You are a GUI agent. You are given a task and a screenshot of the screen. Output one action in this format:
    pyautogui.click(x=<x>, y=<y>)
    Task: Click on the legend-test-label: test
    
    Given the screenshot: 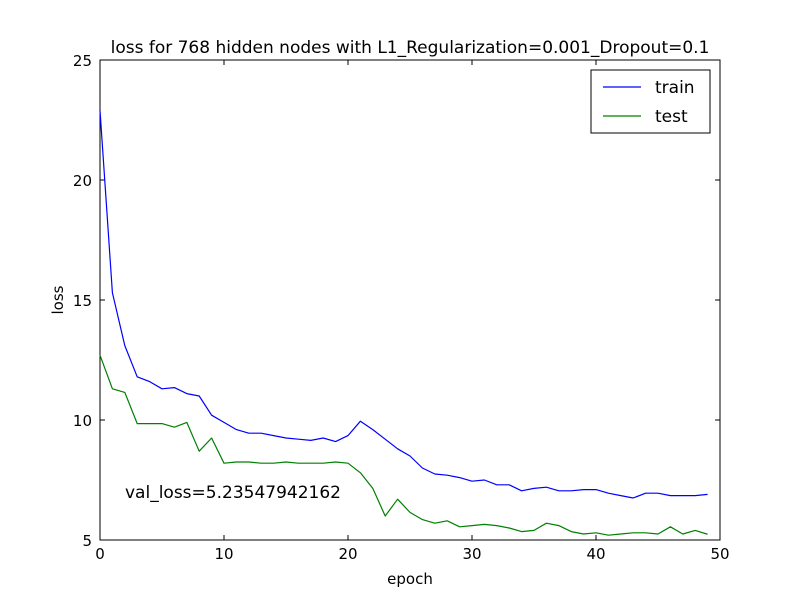 What is the action you would take?
    pyautogui.click(x=671, y=117)
    